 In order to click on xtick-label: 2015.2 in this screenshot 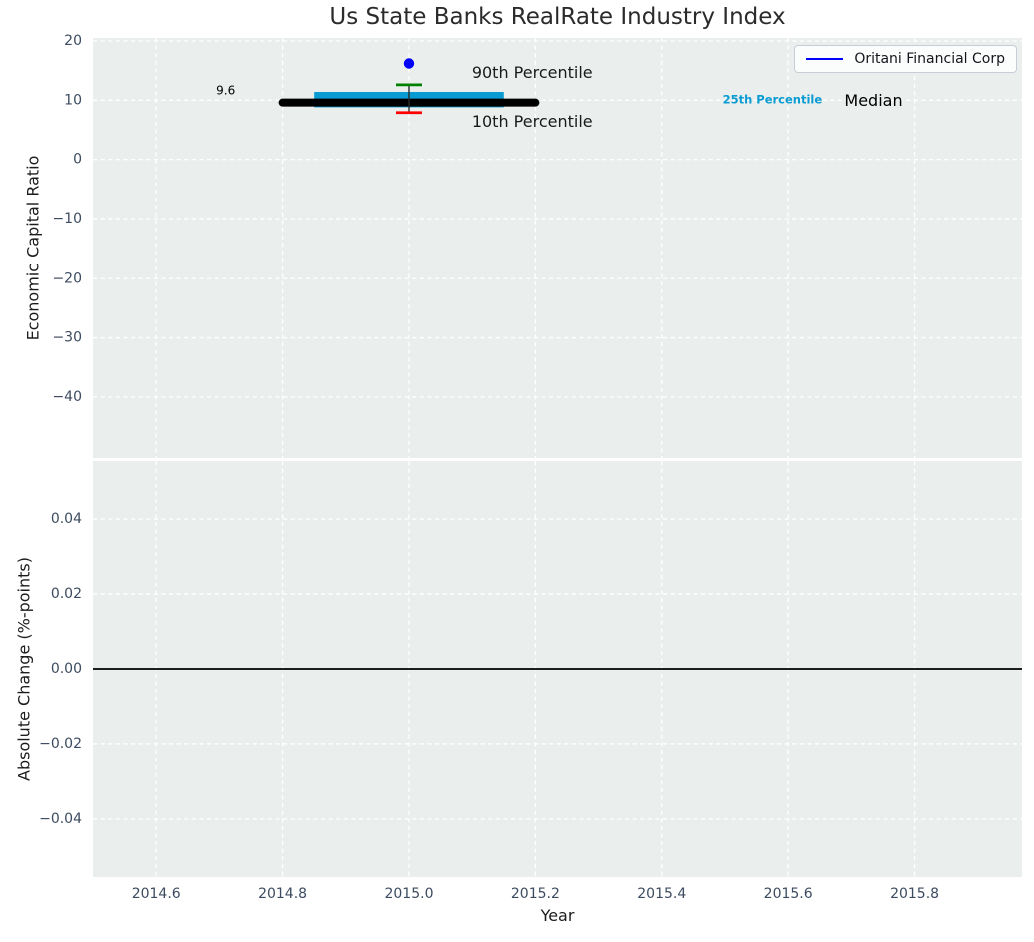, I will do `click(535, 894)`.